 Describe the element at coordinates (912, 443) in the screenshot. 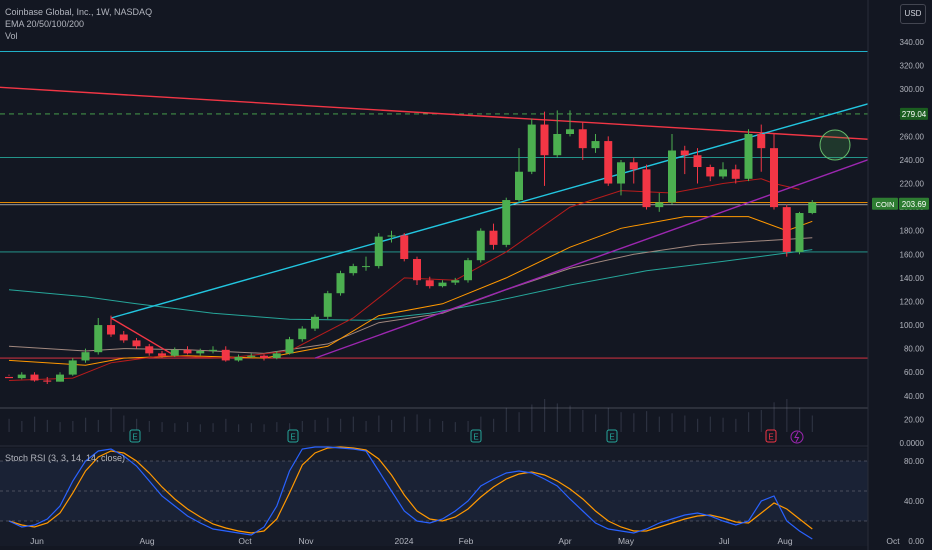

I see `y-tick-label: 0.0000` at that location.